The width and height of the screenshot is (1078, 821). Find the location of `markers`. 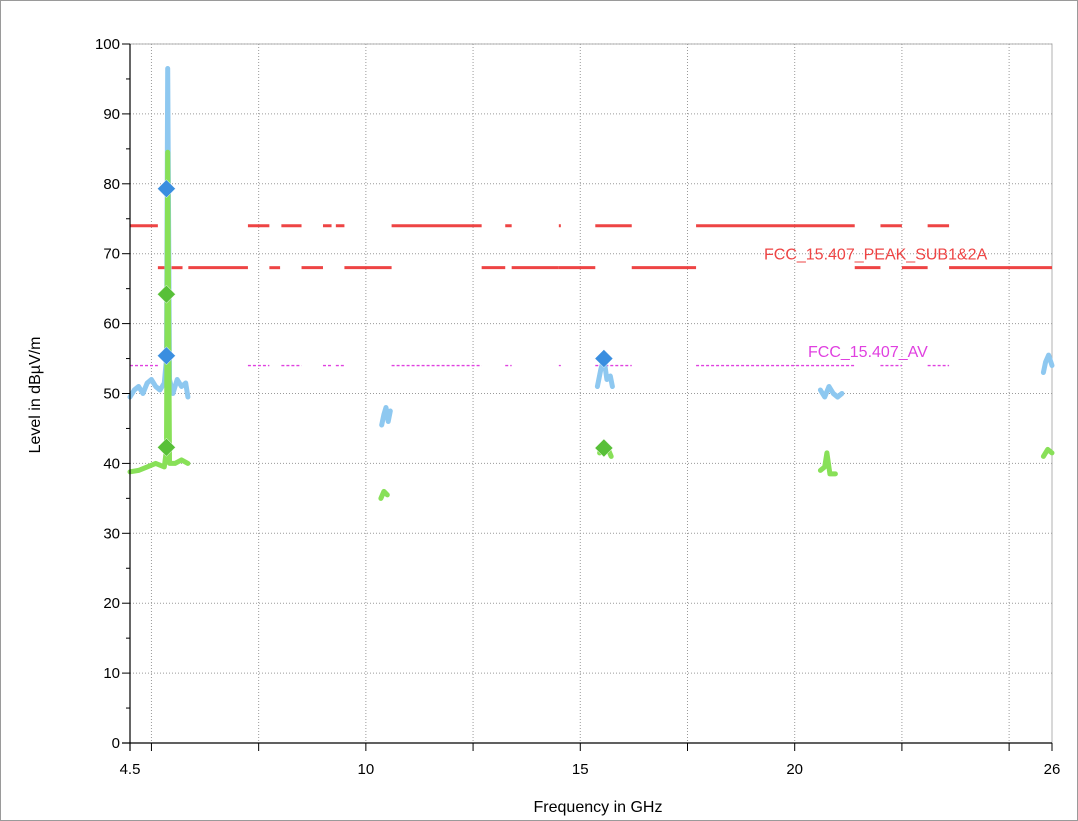

markers is located at coordinates (385, 318).